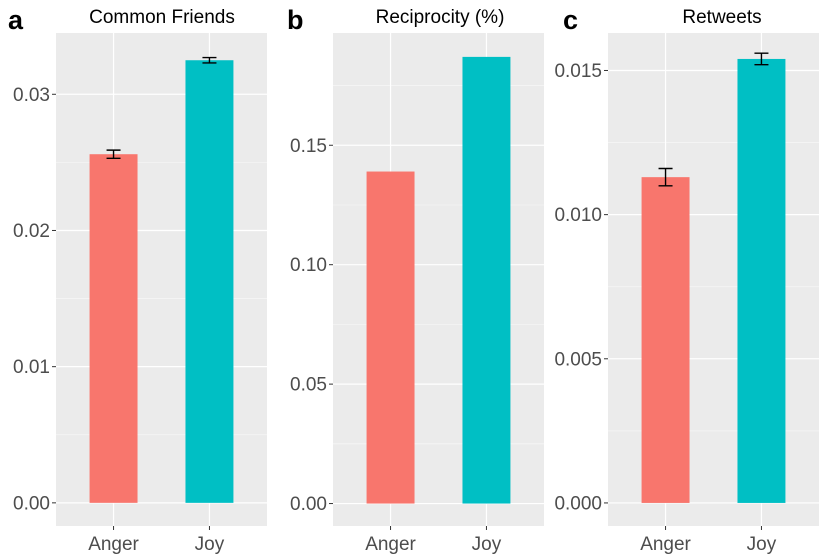 The width and height of the screenshot is (830, 556). What do you see at coordinates (578, 71) in the screenshot?
I see `y-tick-label: 0.015` at bounding box center [578, 71].